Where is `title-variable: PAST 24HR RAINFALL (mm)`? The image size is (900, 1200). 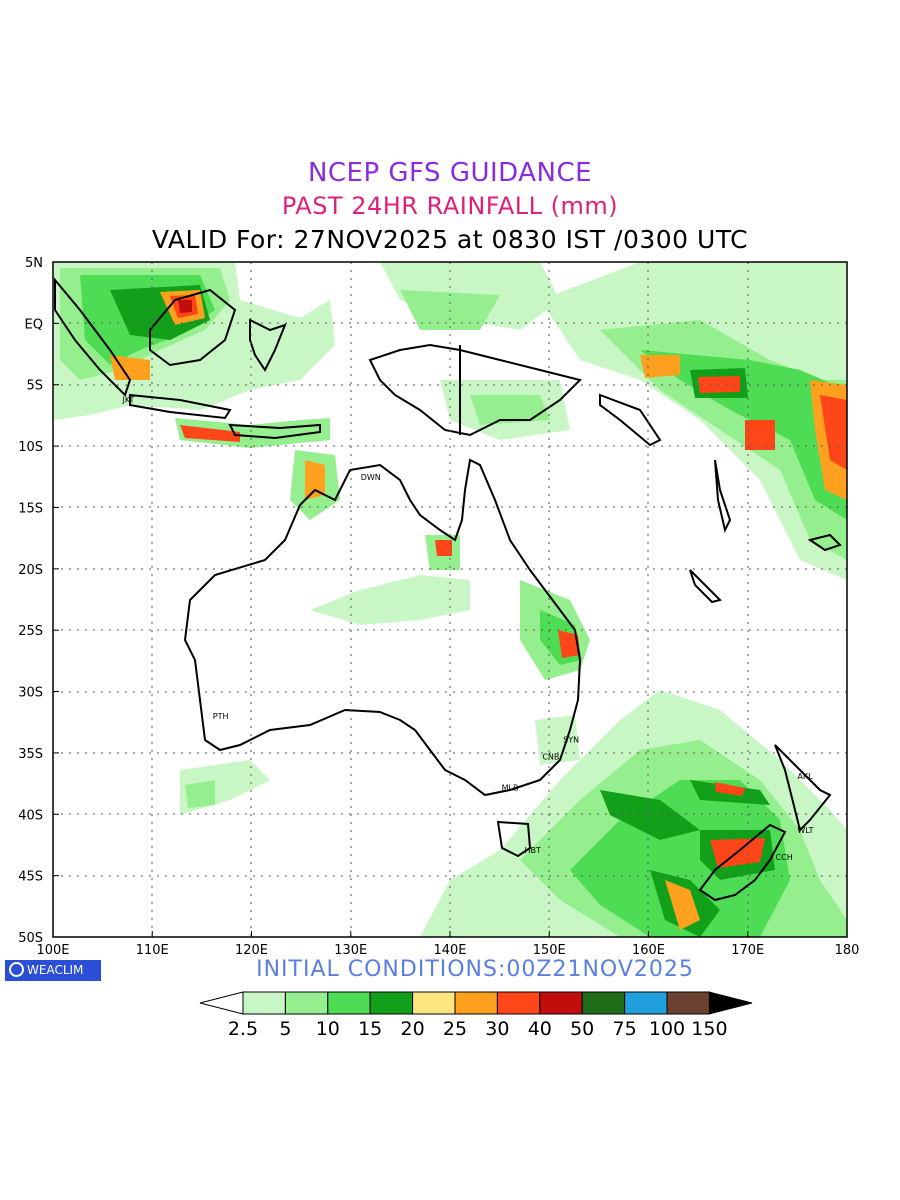 title-variable: PAST 24HR RAINFALL (mm) is located at coordinates (450, 206).